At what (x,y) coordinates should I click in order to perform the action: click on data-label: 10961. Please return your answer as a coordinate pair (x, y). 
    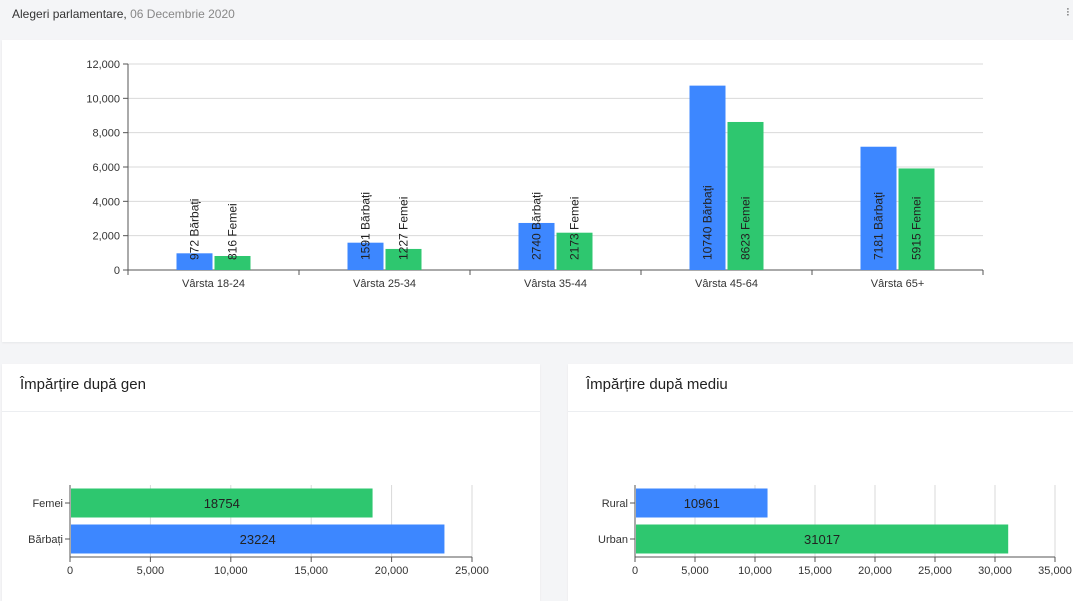
    Looking at the image, I should click on (702, 503).